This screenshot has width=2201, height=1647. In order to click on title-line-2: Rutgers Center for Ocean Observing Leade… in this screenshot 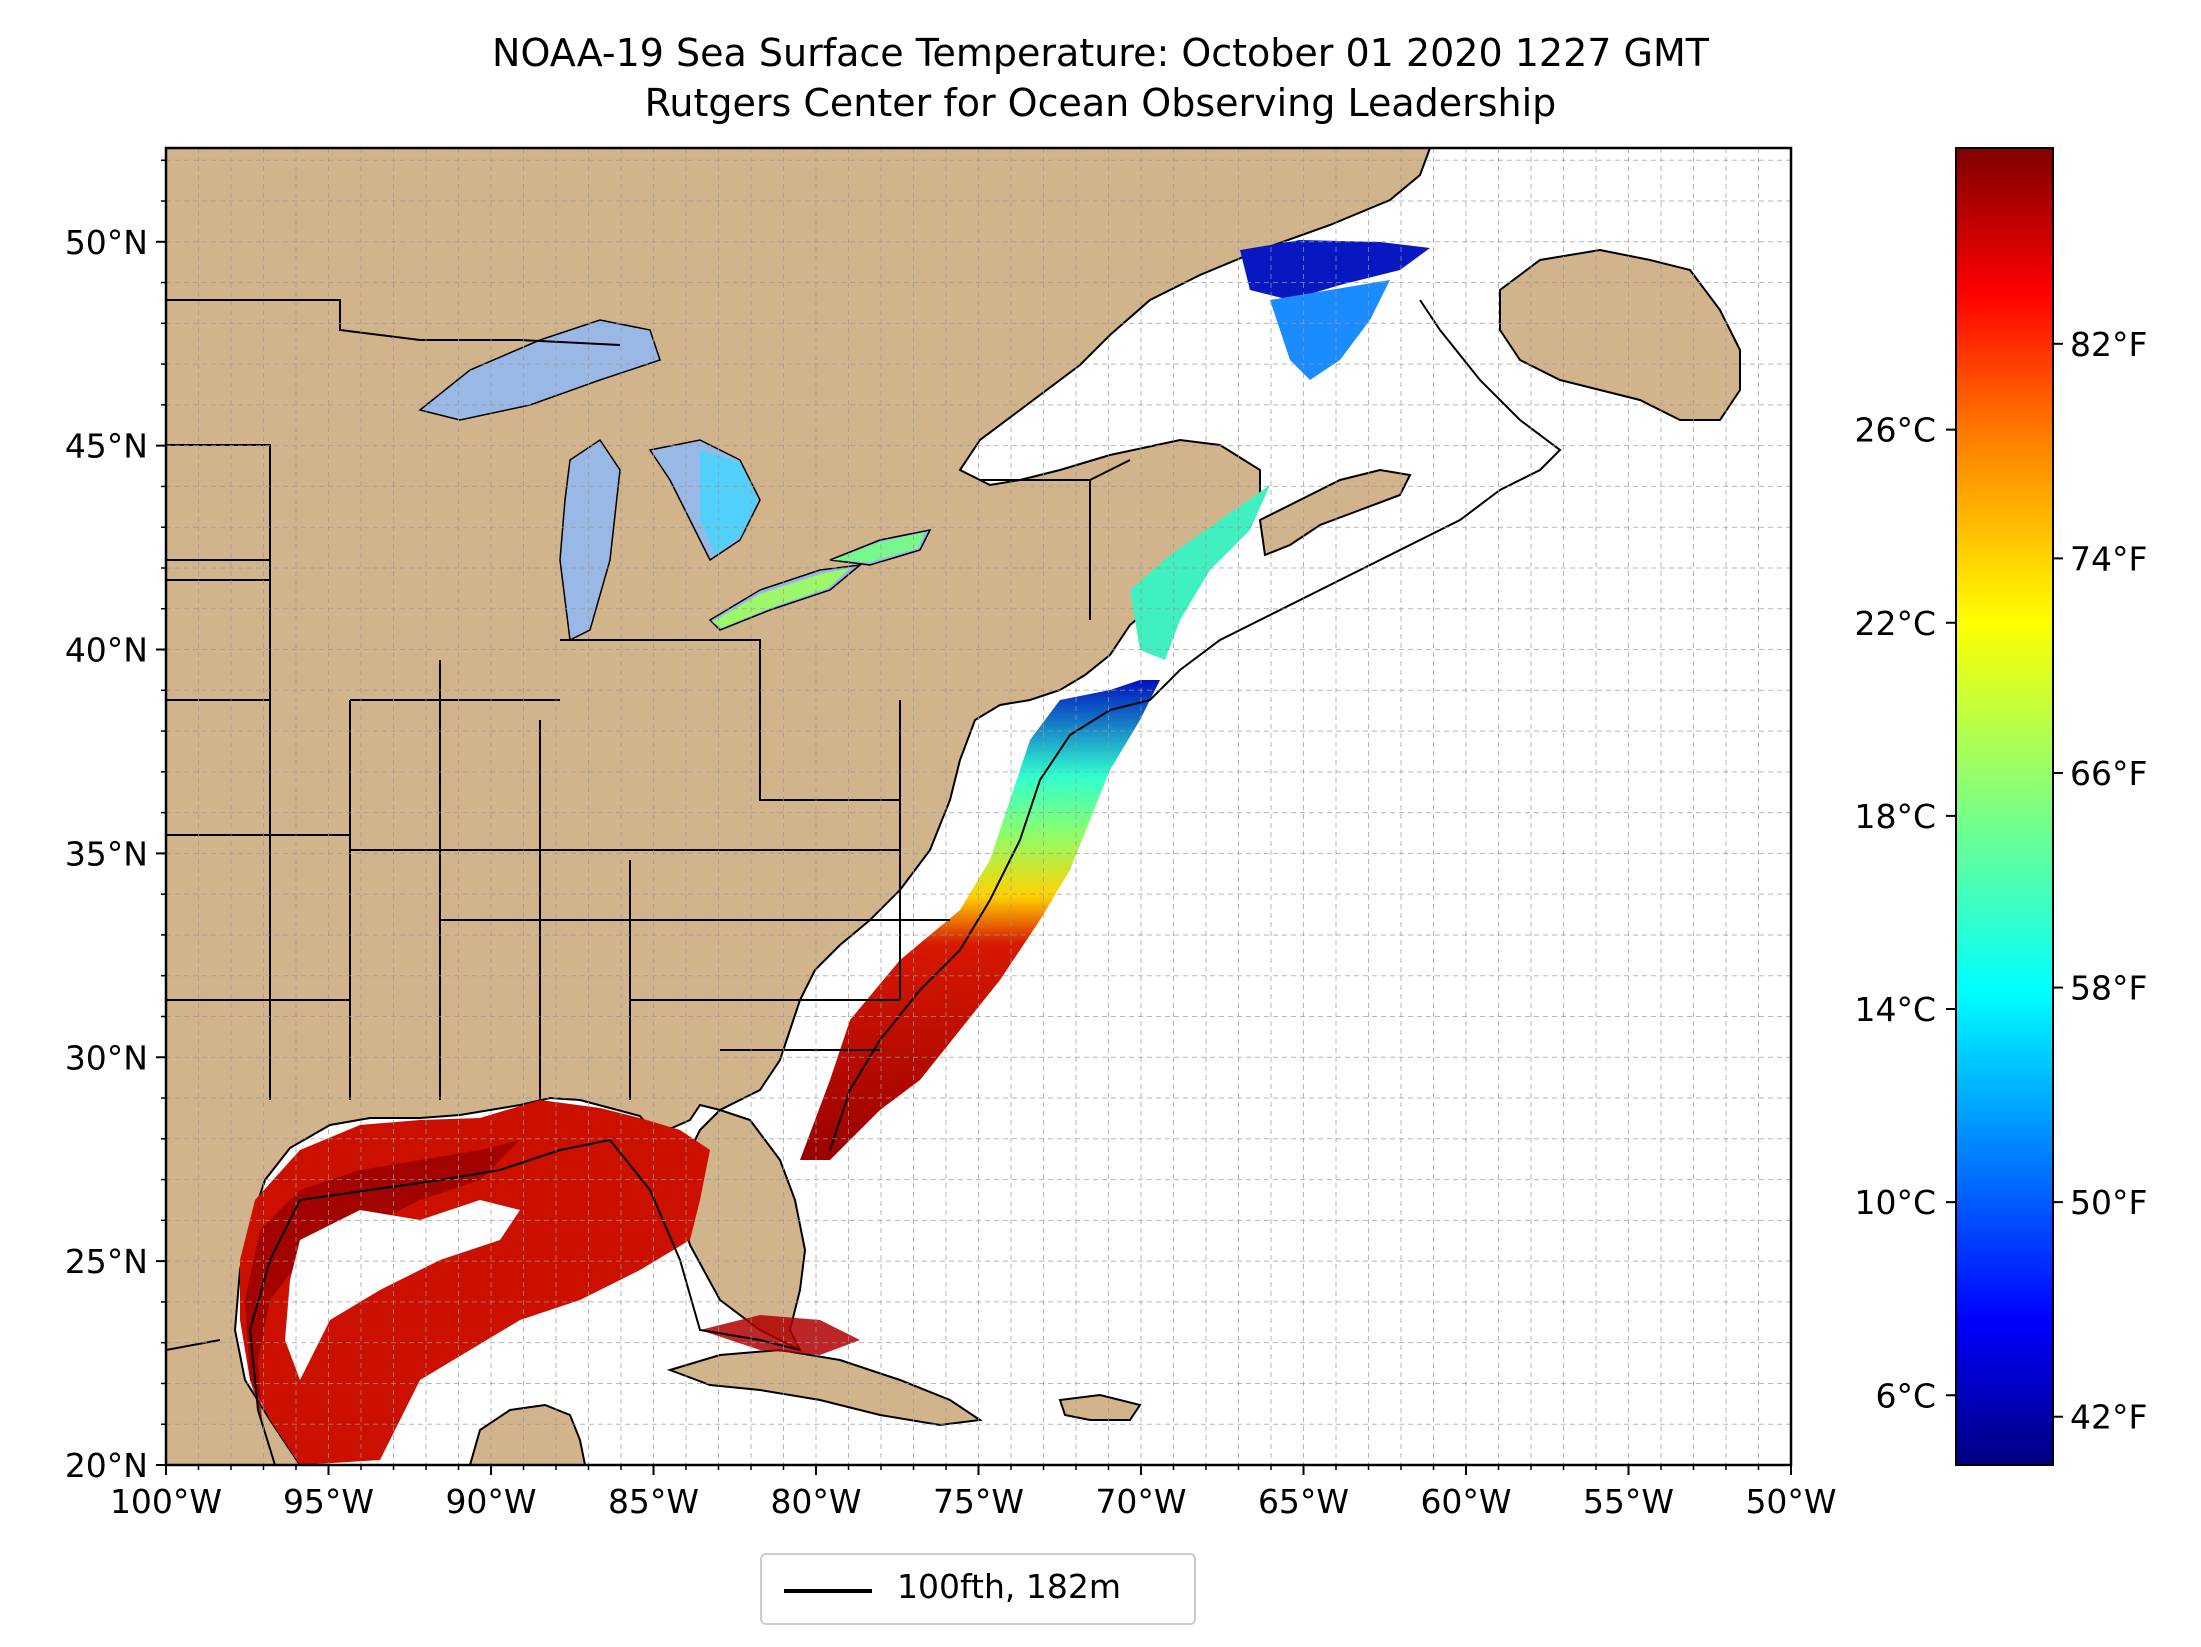, I will do `click(1100, 103)`.